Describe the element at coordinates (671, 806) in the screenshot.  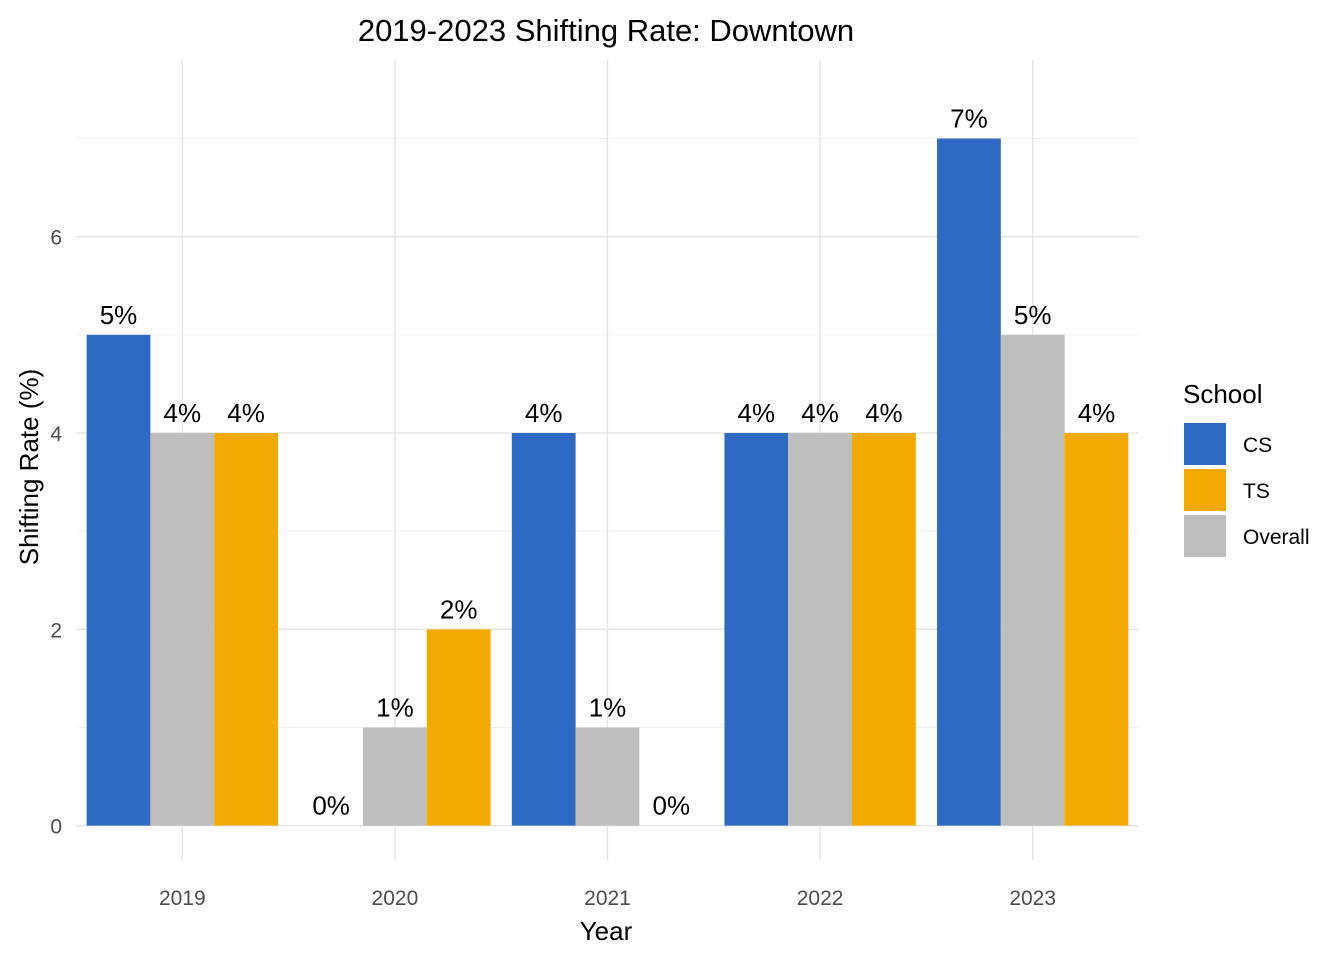
I see `data-label-ts-2021: 0%` at that location.